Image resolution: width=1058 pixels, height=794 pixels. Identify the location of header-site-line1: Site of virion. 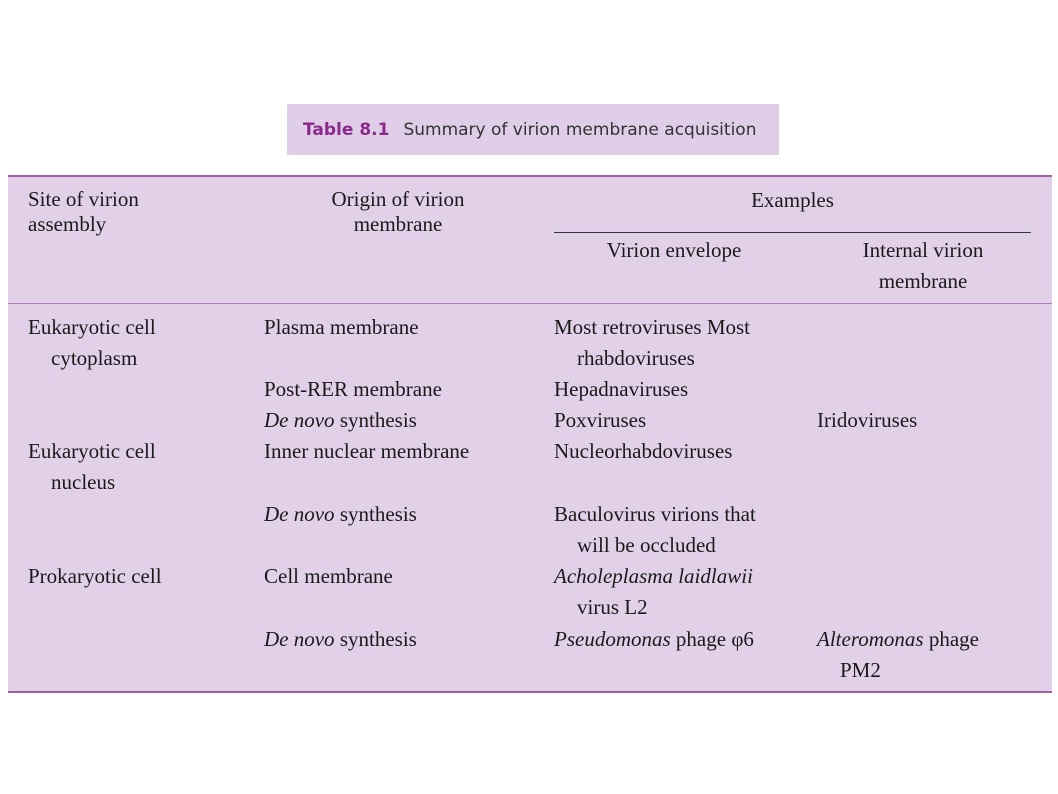
(83, 199).